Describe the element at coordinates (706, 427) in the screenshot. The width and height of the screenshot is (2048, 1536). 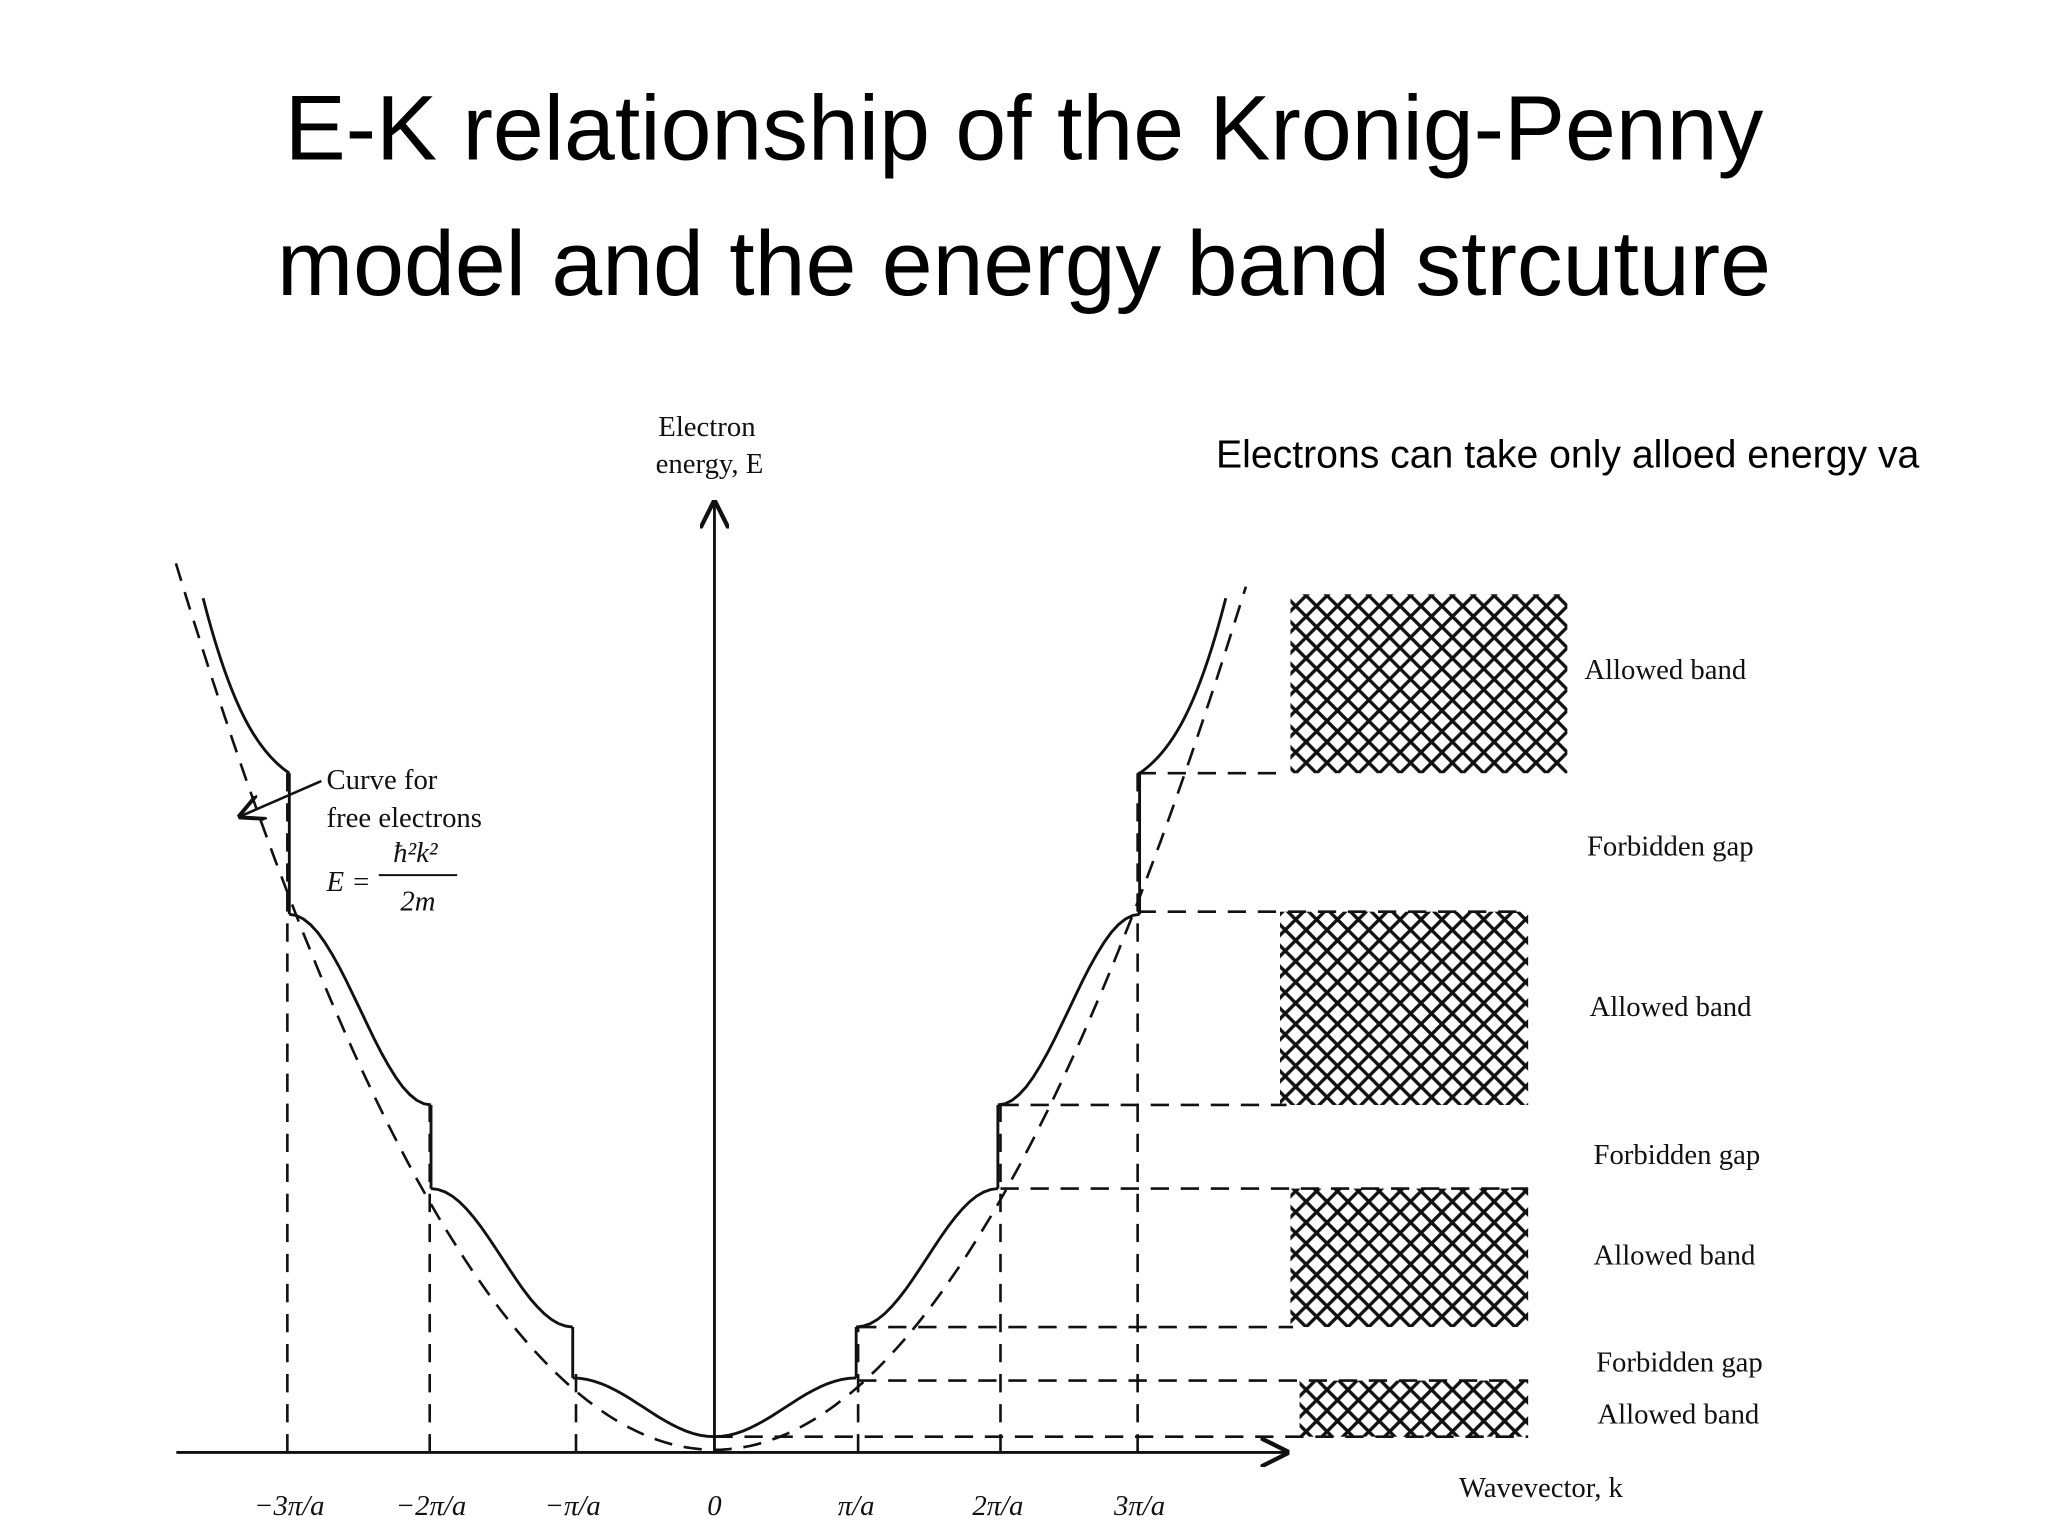
I see `axis-label: Electron` at that location.